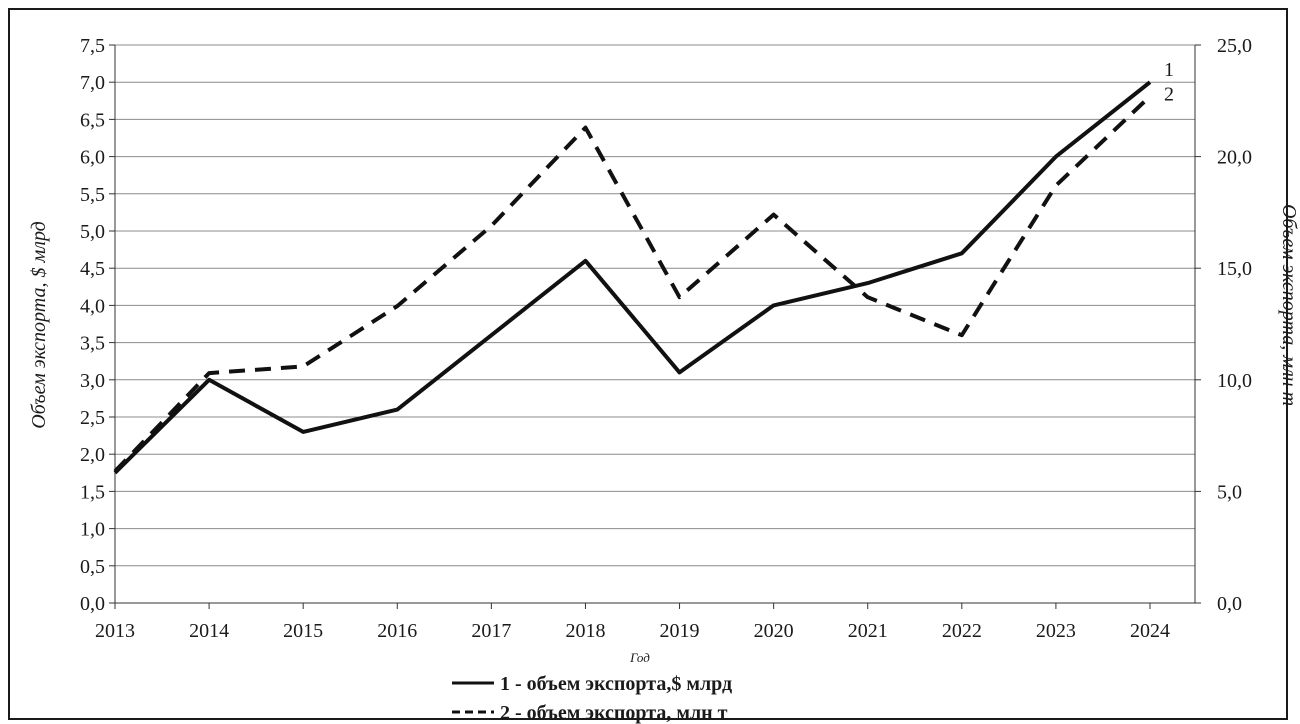 This screenshot has width=1300, height=724. I want to click on left-tick-label: 7,5, so click(92, 46).